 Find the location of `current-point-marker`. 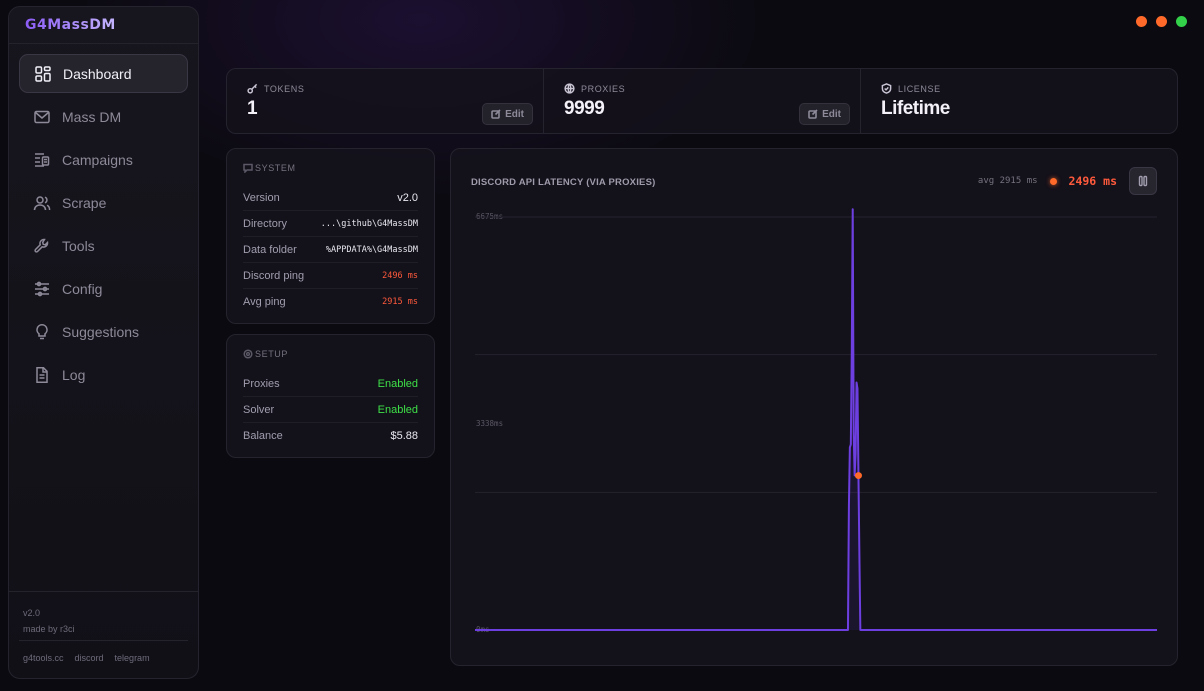

current-point-marker is located at coordinates (858, 476).